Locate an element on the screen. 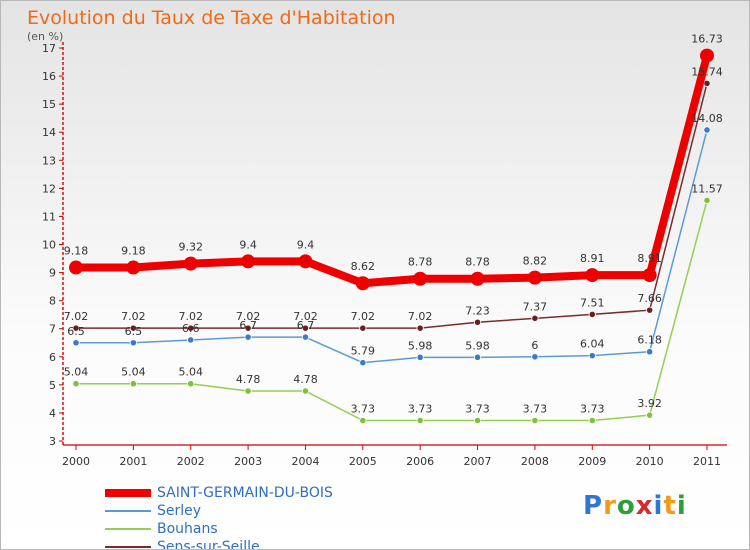 The height and width of the screenshot is (550, 750). y-tick-label: 14 is located at coordinates (49, 132).